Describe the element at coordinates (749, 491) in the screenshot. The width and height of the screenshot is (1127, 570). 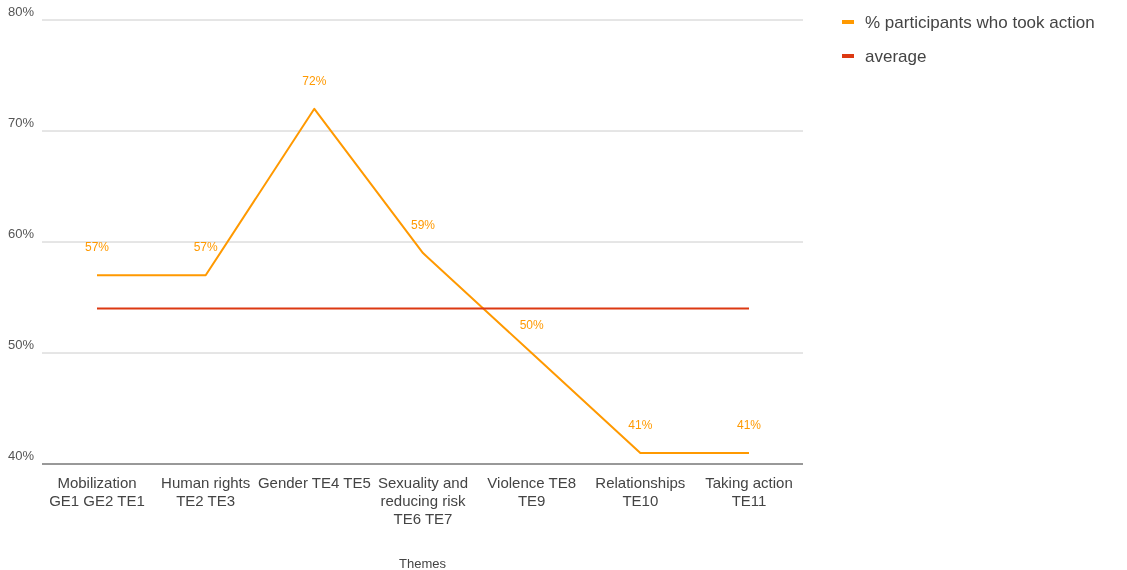
I see `x-tick-label: Taking action TE11` at that location.